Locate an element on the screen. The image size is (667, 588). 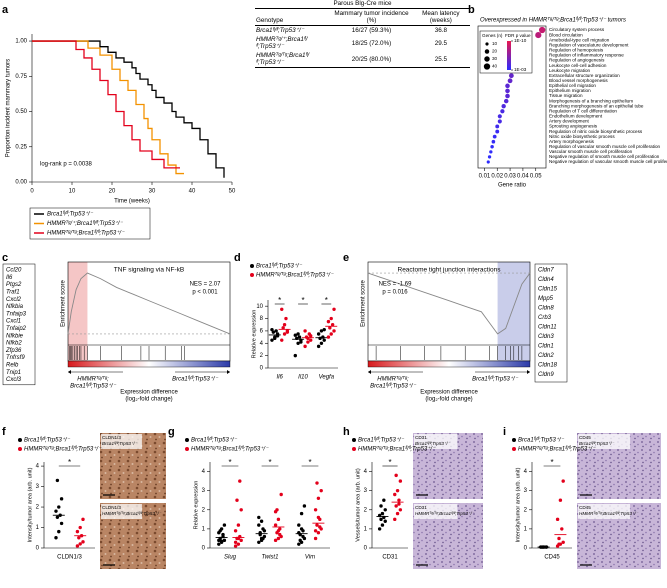
x-tick-label: 0.05 is located at coordinates (536, 177).